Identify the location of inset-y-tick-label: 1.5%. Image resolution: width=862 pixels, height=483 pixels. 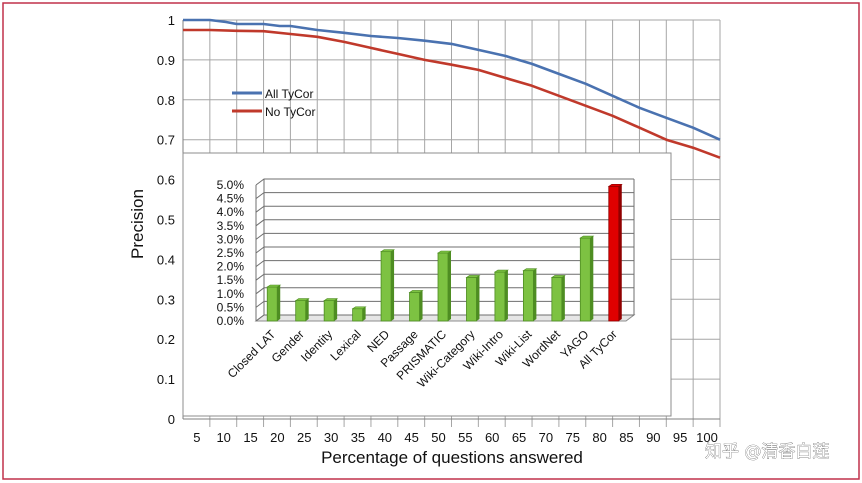
(231, 280).